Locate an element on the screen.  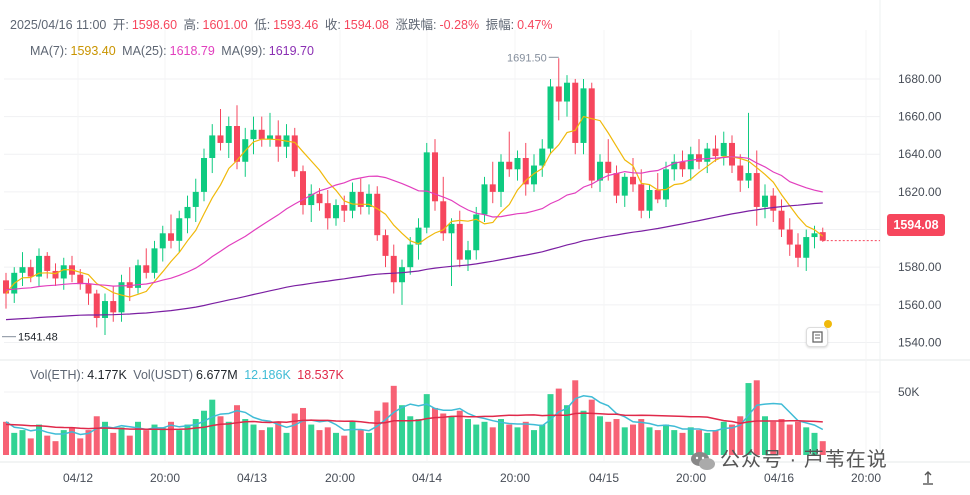
ma99-value: 1619.70 is located at coordinates (291, 51).